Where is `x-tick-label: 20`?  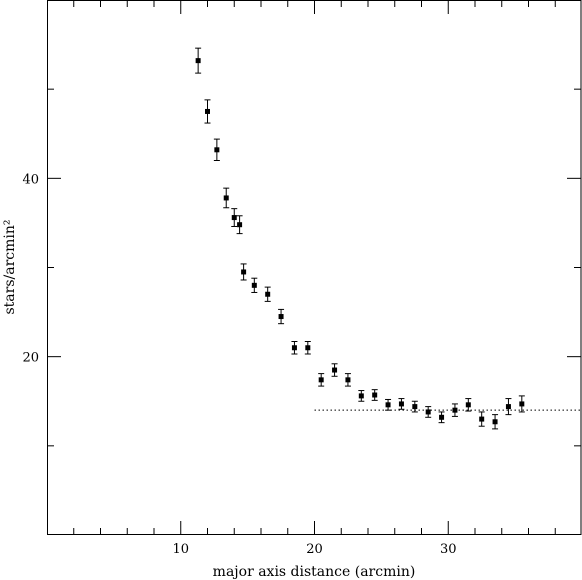
x-tick-label: 20 is located at coordinates (314, 549).